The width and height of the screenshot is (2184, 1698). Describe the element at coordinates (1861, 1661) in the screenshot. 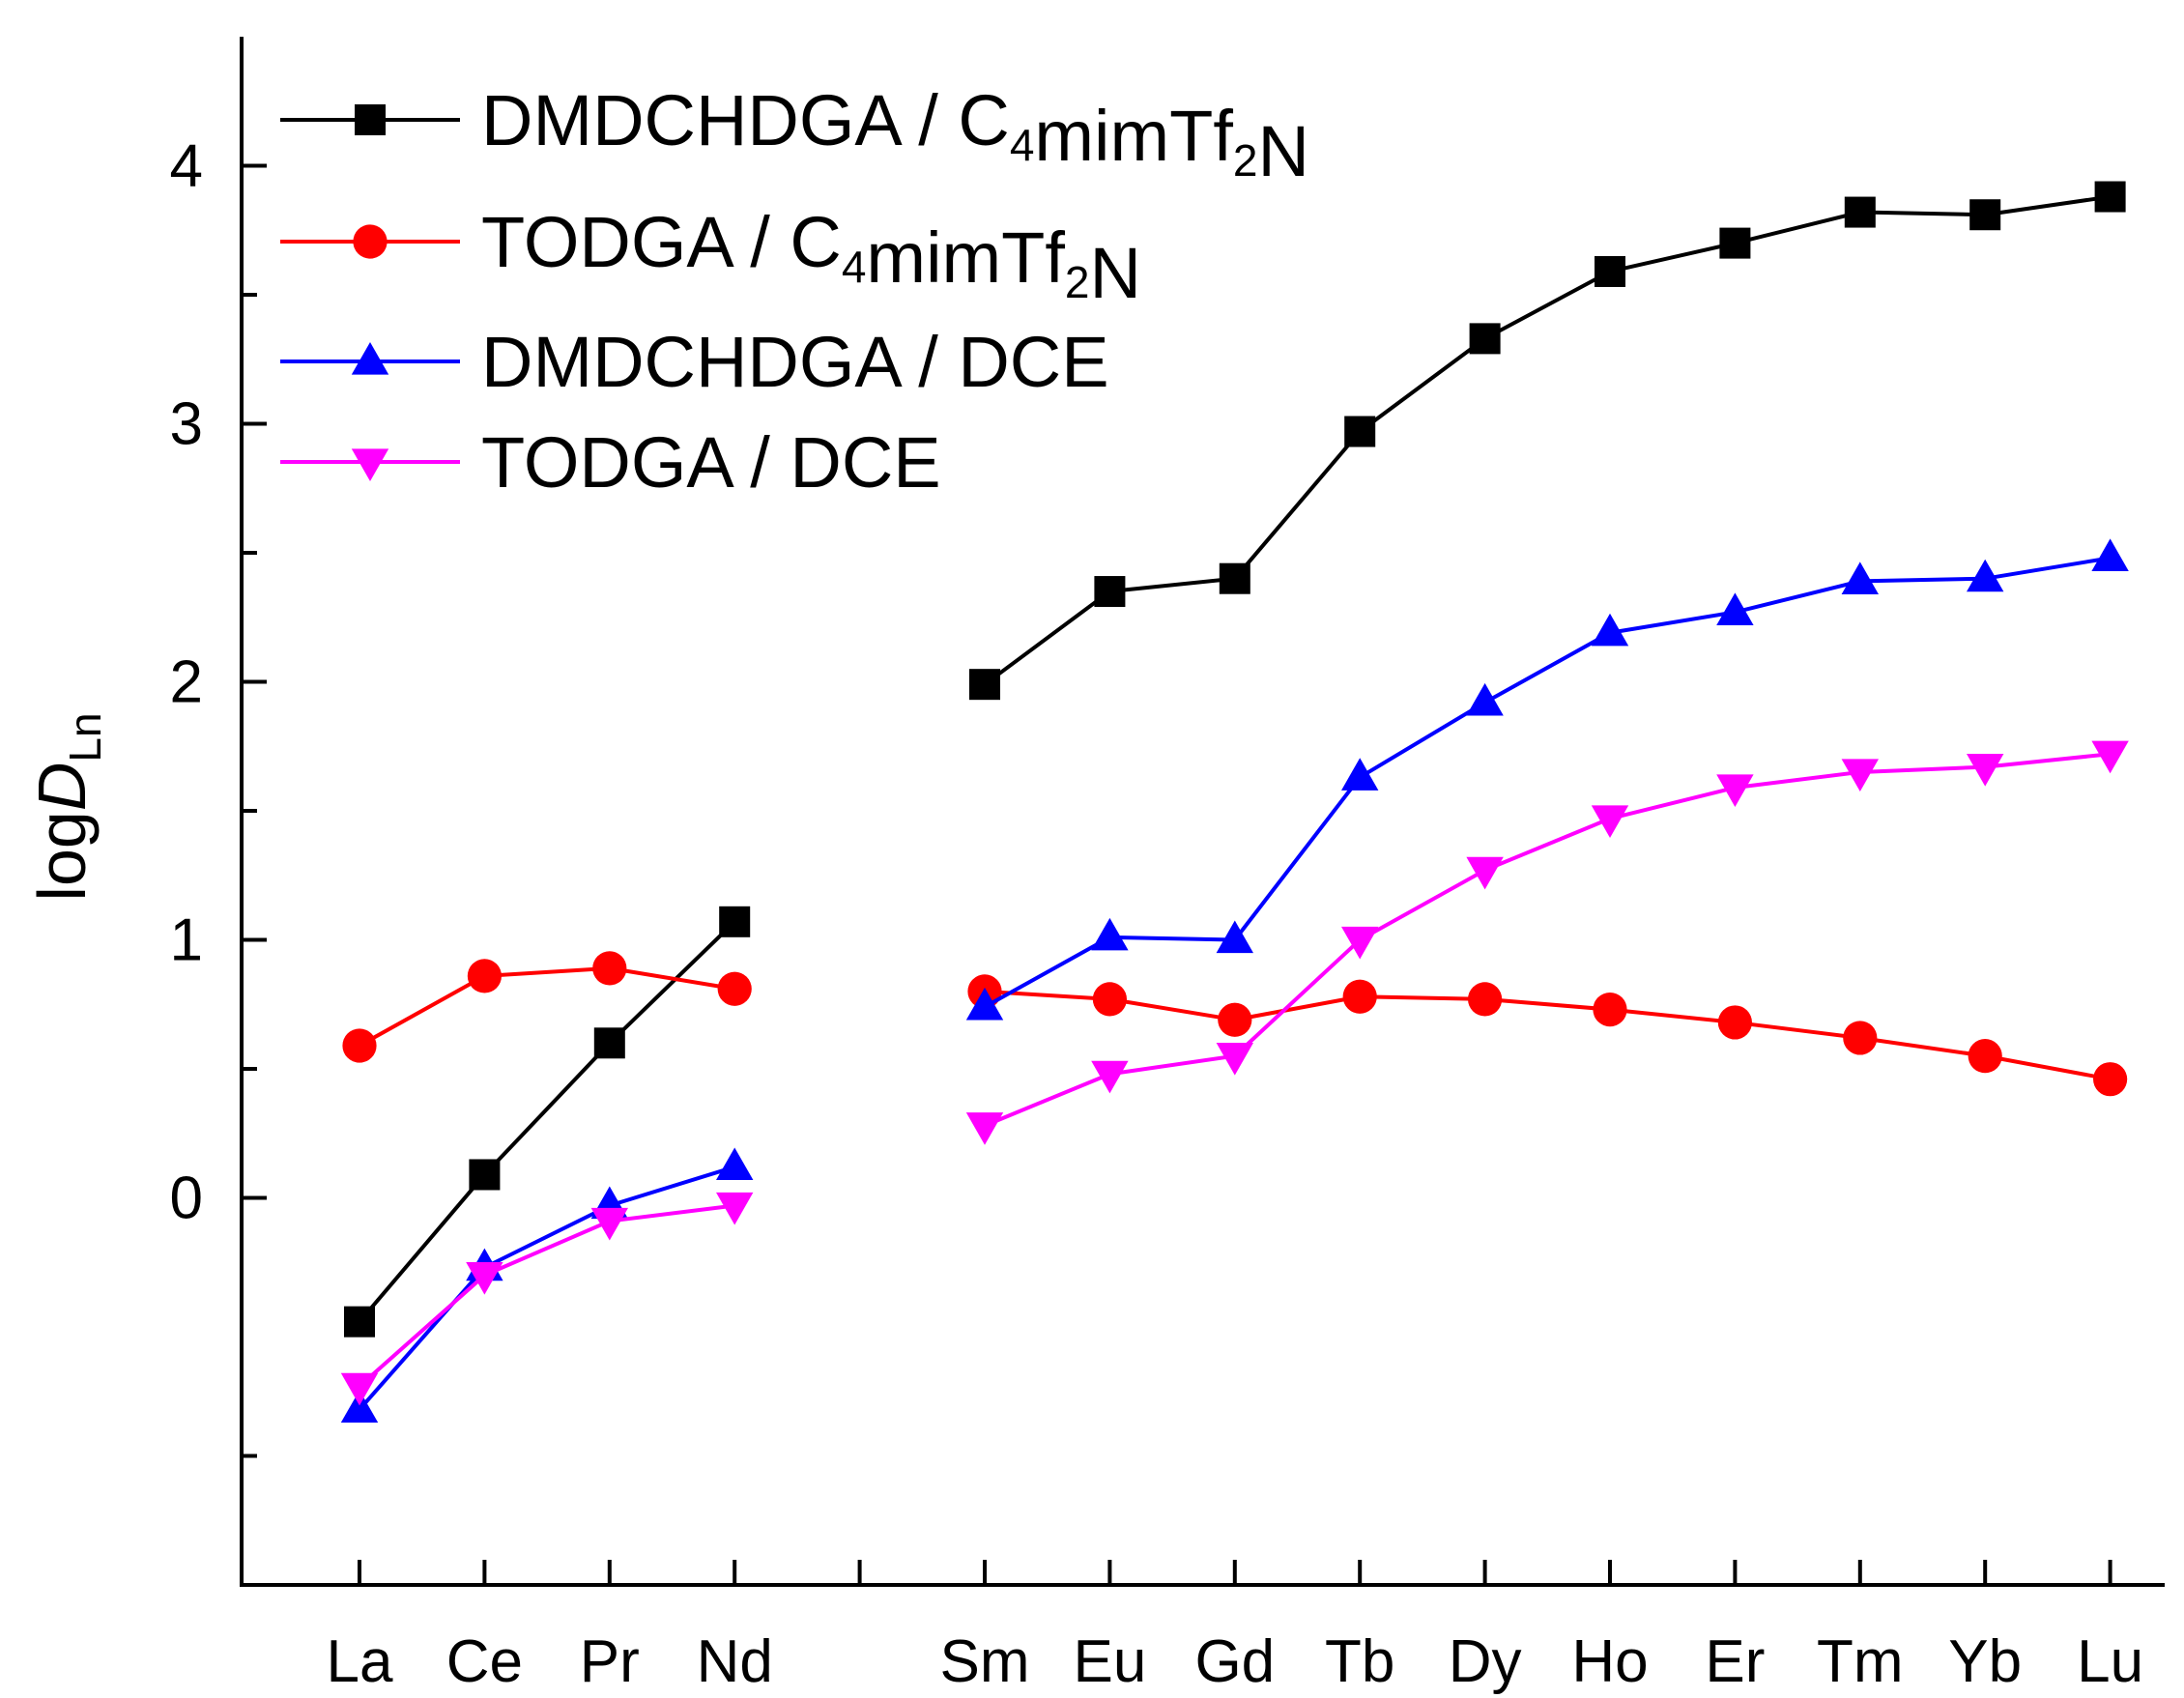

I see `x-tick-label: Tm` at that location.